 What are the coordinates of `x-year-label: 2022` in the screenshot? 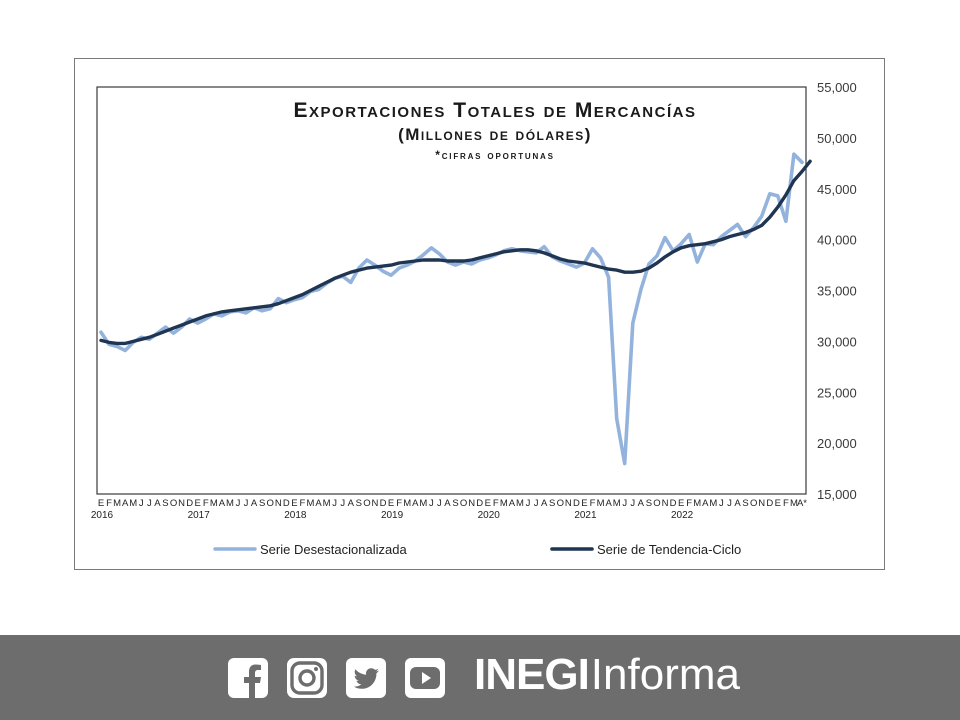 It's located at (682, 515).